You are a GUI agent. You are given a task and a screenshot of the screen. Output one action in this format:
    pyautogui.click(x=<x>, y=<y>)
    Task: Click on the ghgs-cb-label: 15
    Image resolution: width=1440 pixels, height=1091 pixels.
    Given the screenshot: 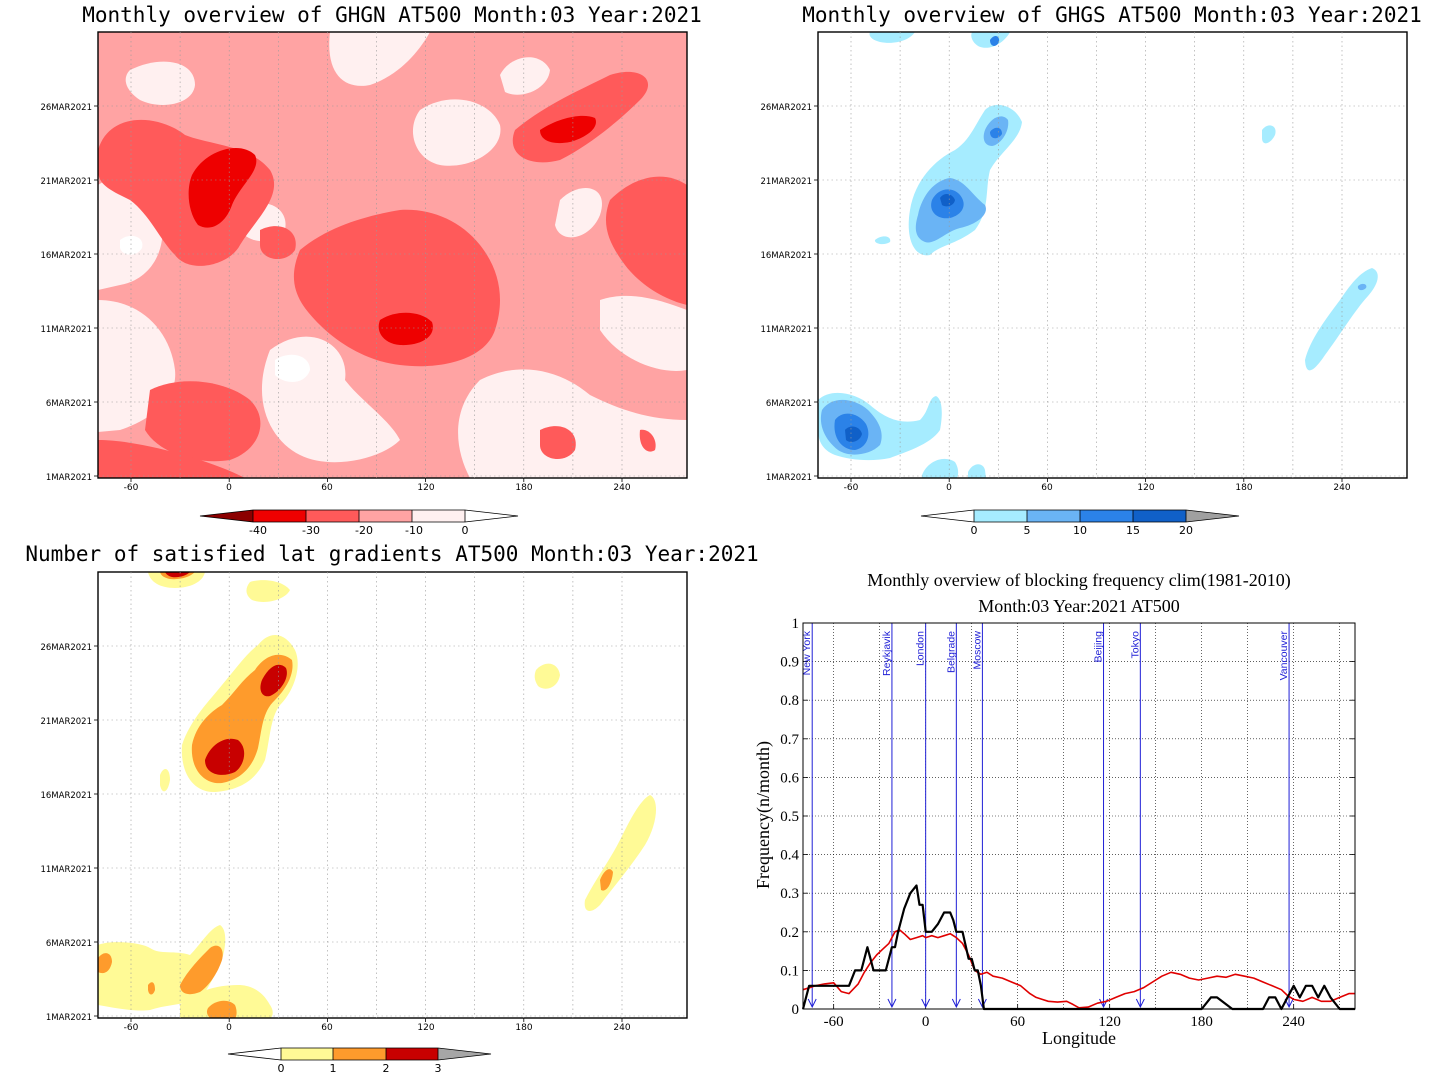 What is the action you would take?
    pyautogui.click(x=1133, y=530)
    